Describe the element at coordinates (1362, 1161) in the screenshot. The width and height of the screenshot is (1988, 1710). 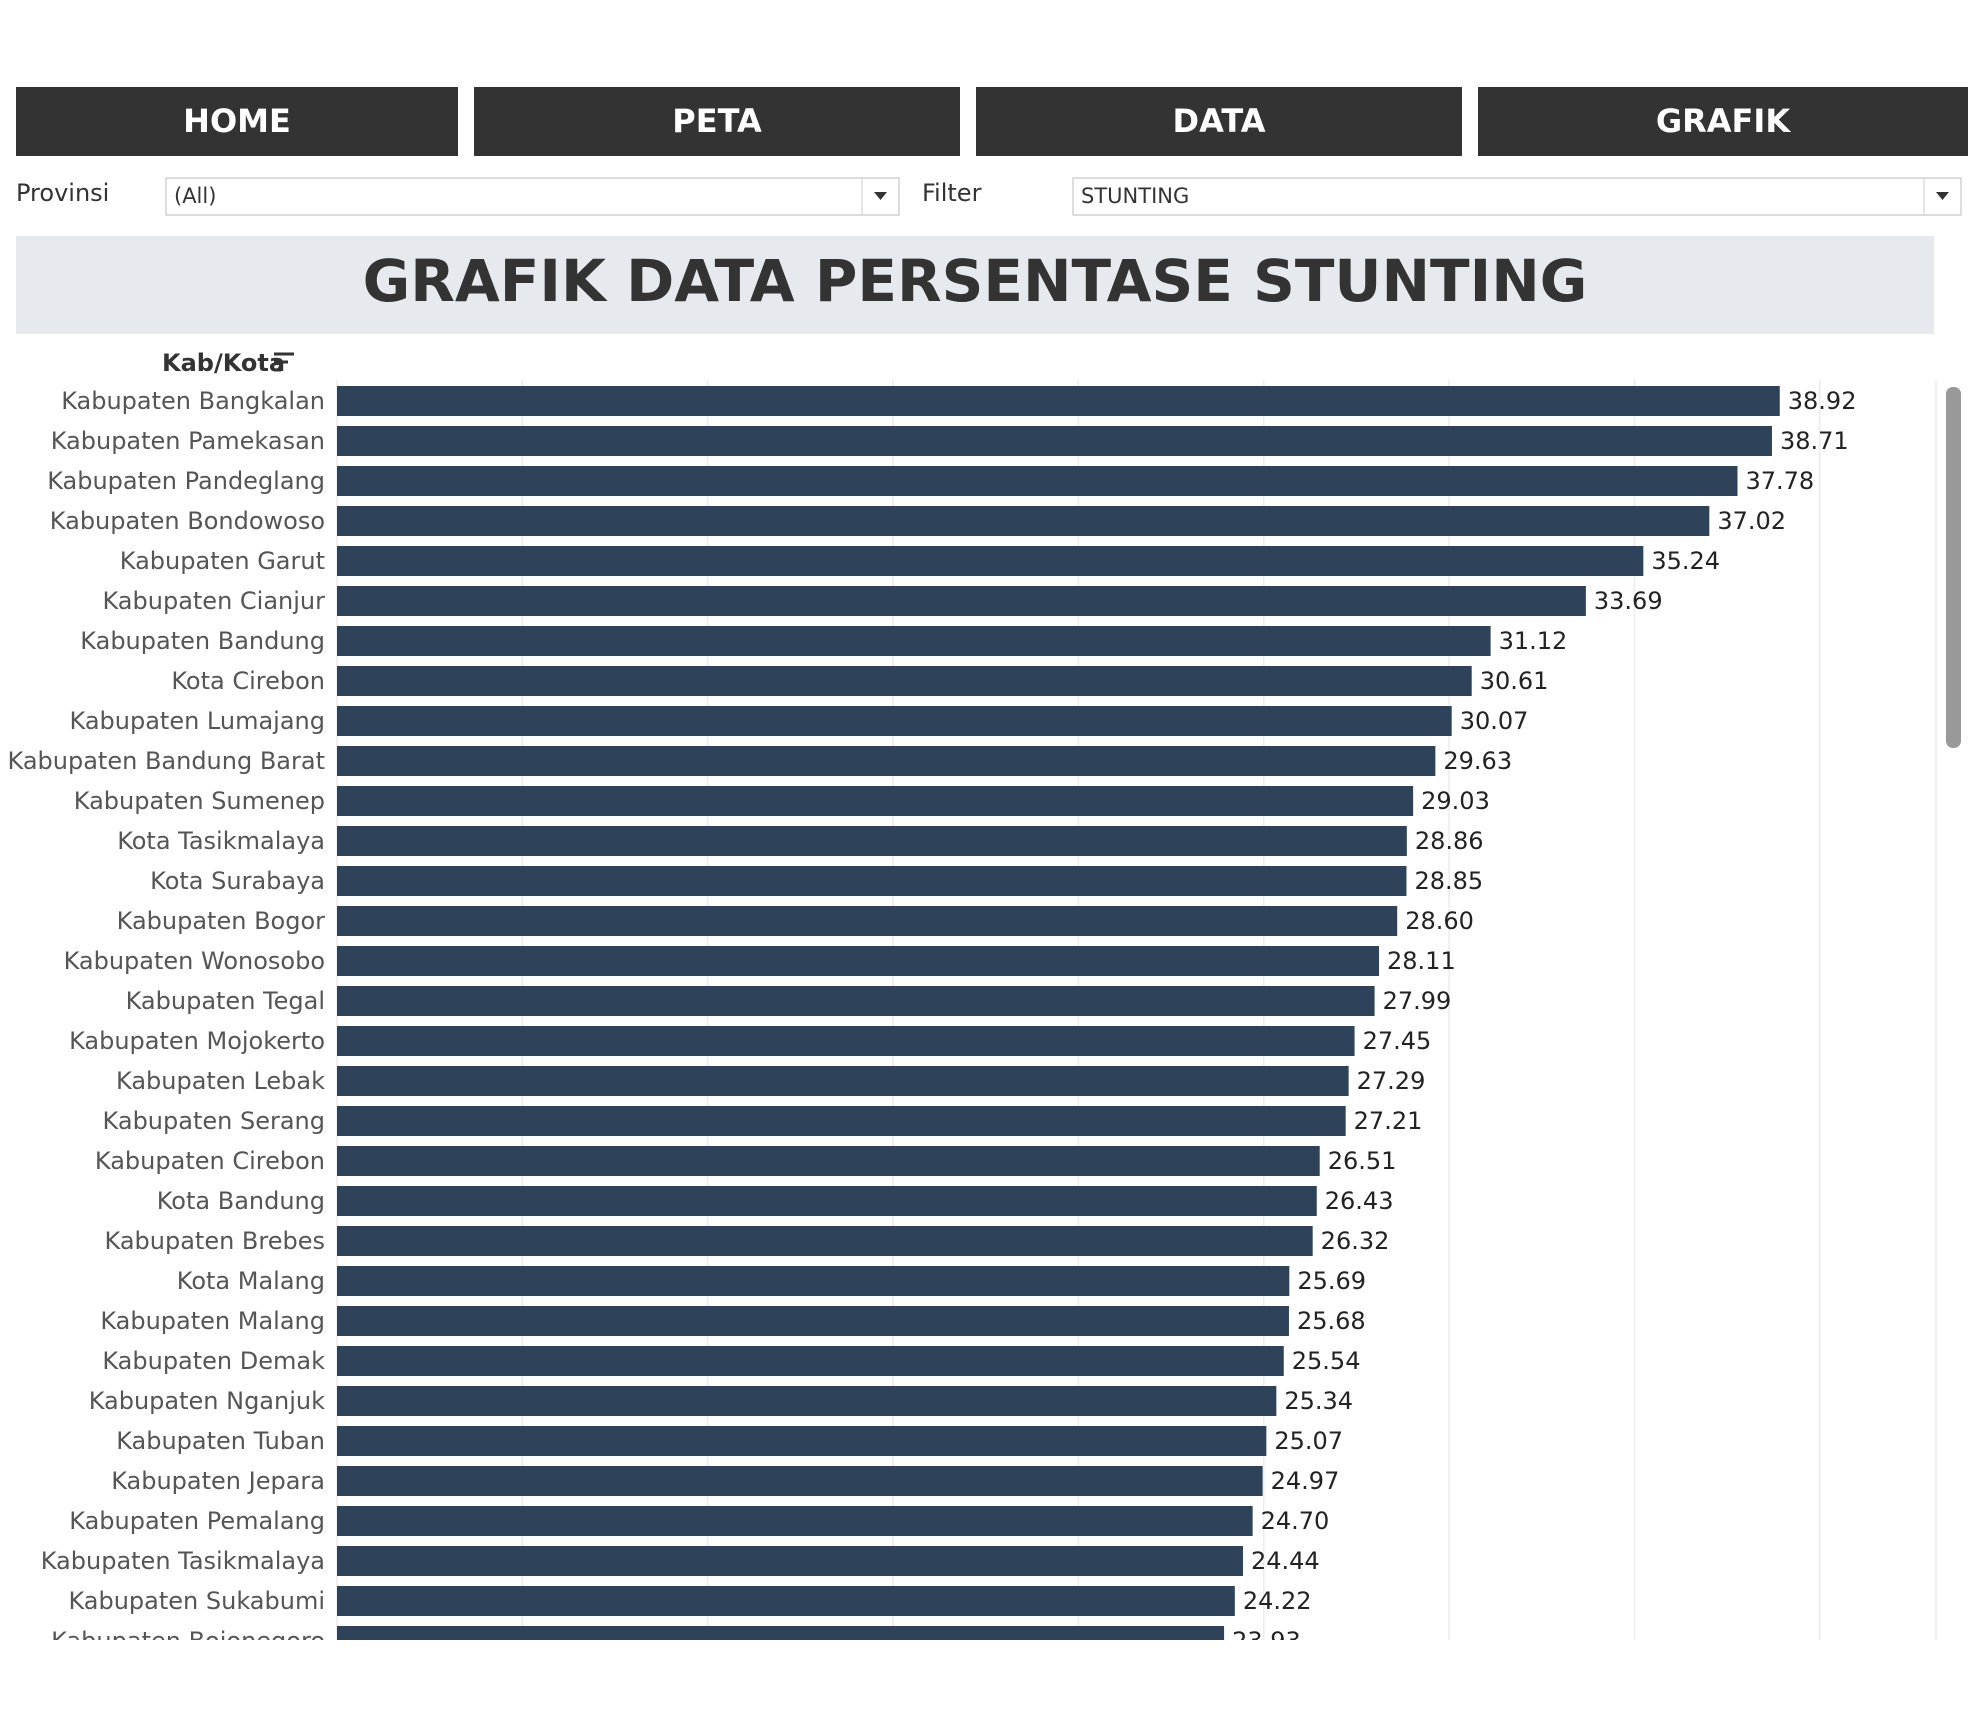
I see `value-label: 26.51` at that location.